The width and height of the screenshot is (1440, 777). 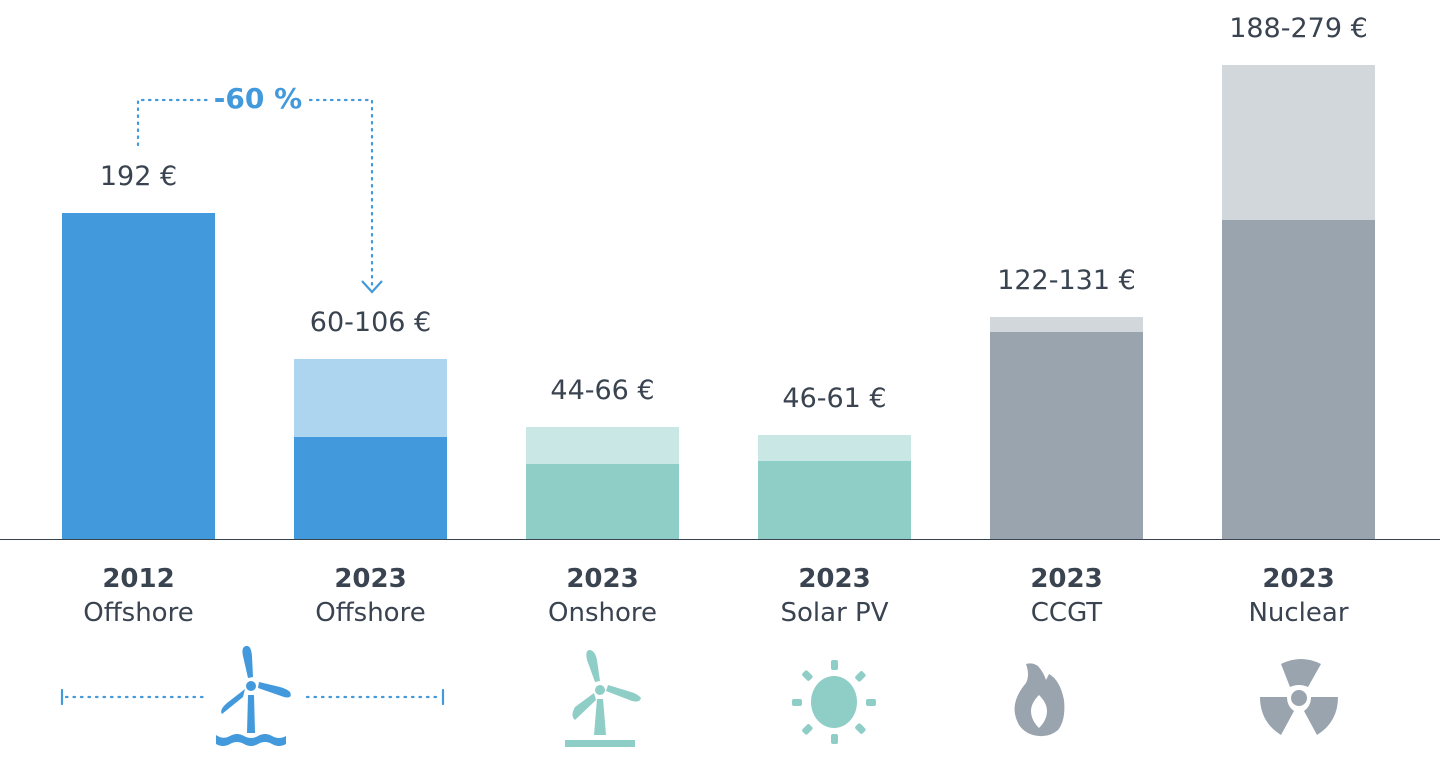 I want to click on category-label: 2023 Solar PV, so click(x=835, y=596).